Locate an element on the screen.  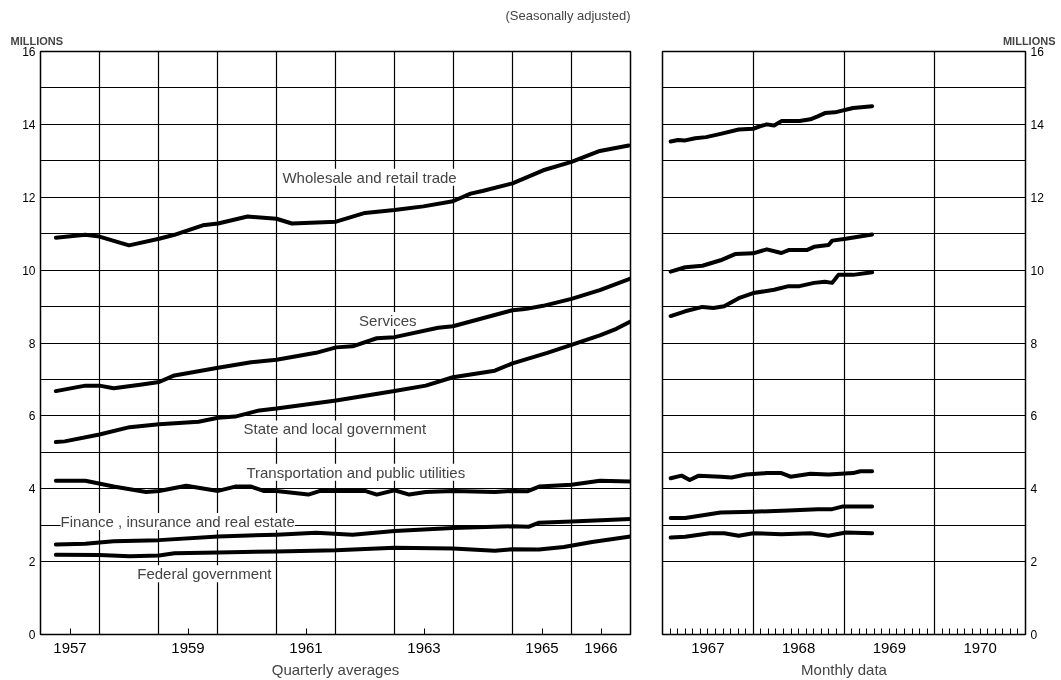
x-tick-label: 1968 is located at coordinates (798, 647).